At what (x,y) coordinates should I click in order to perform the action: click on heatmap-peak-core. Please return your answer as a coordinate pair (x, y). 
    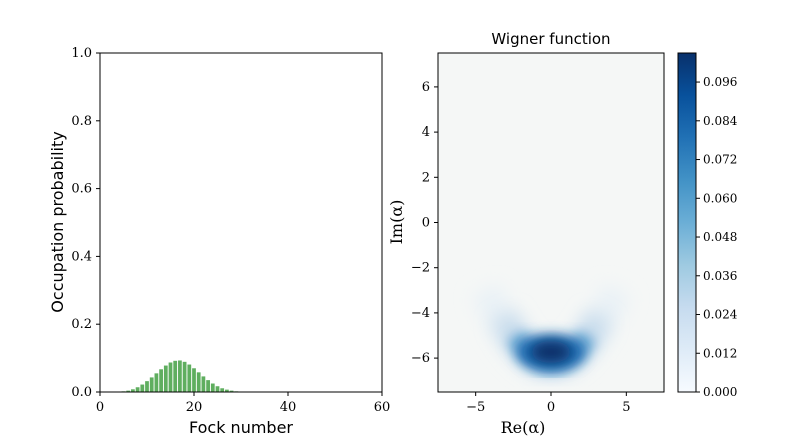
    Looking at the image, I should click on (551, 352).